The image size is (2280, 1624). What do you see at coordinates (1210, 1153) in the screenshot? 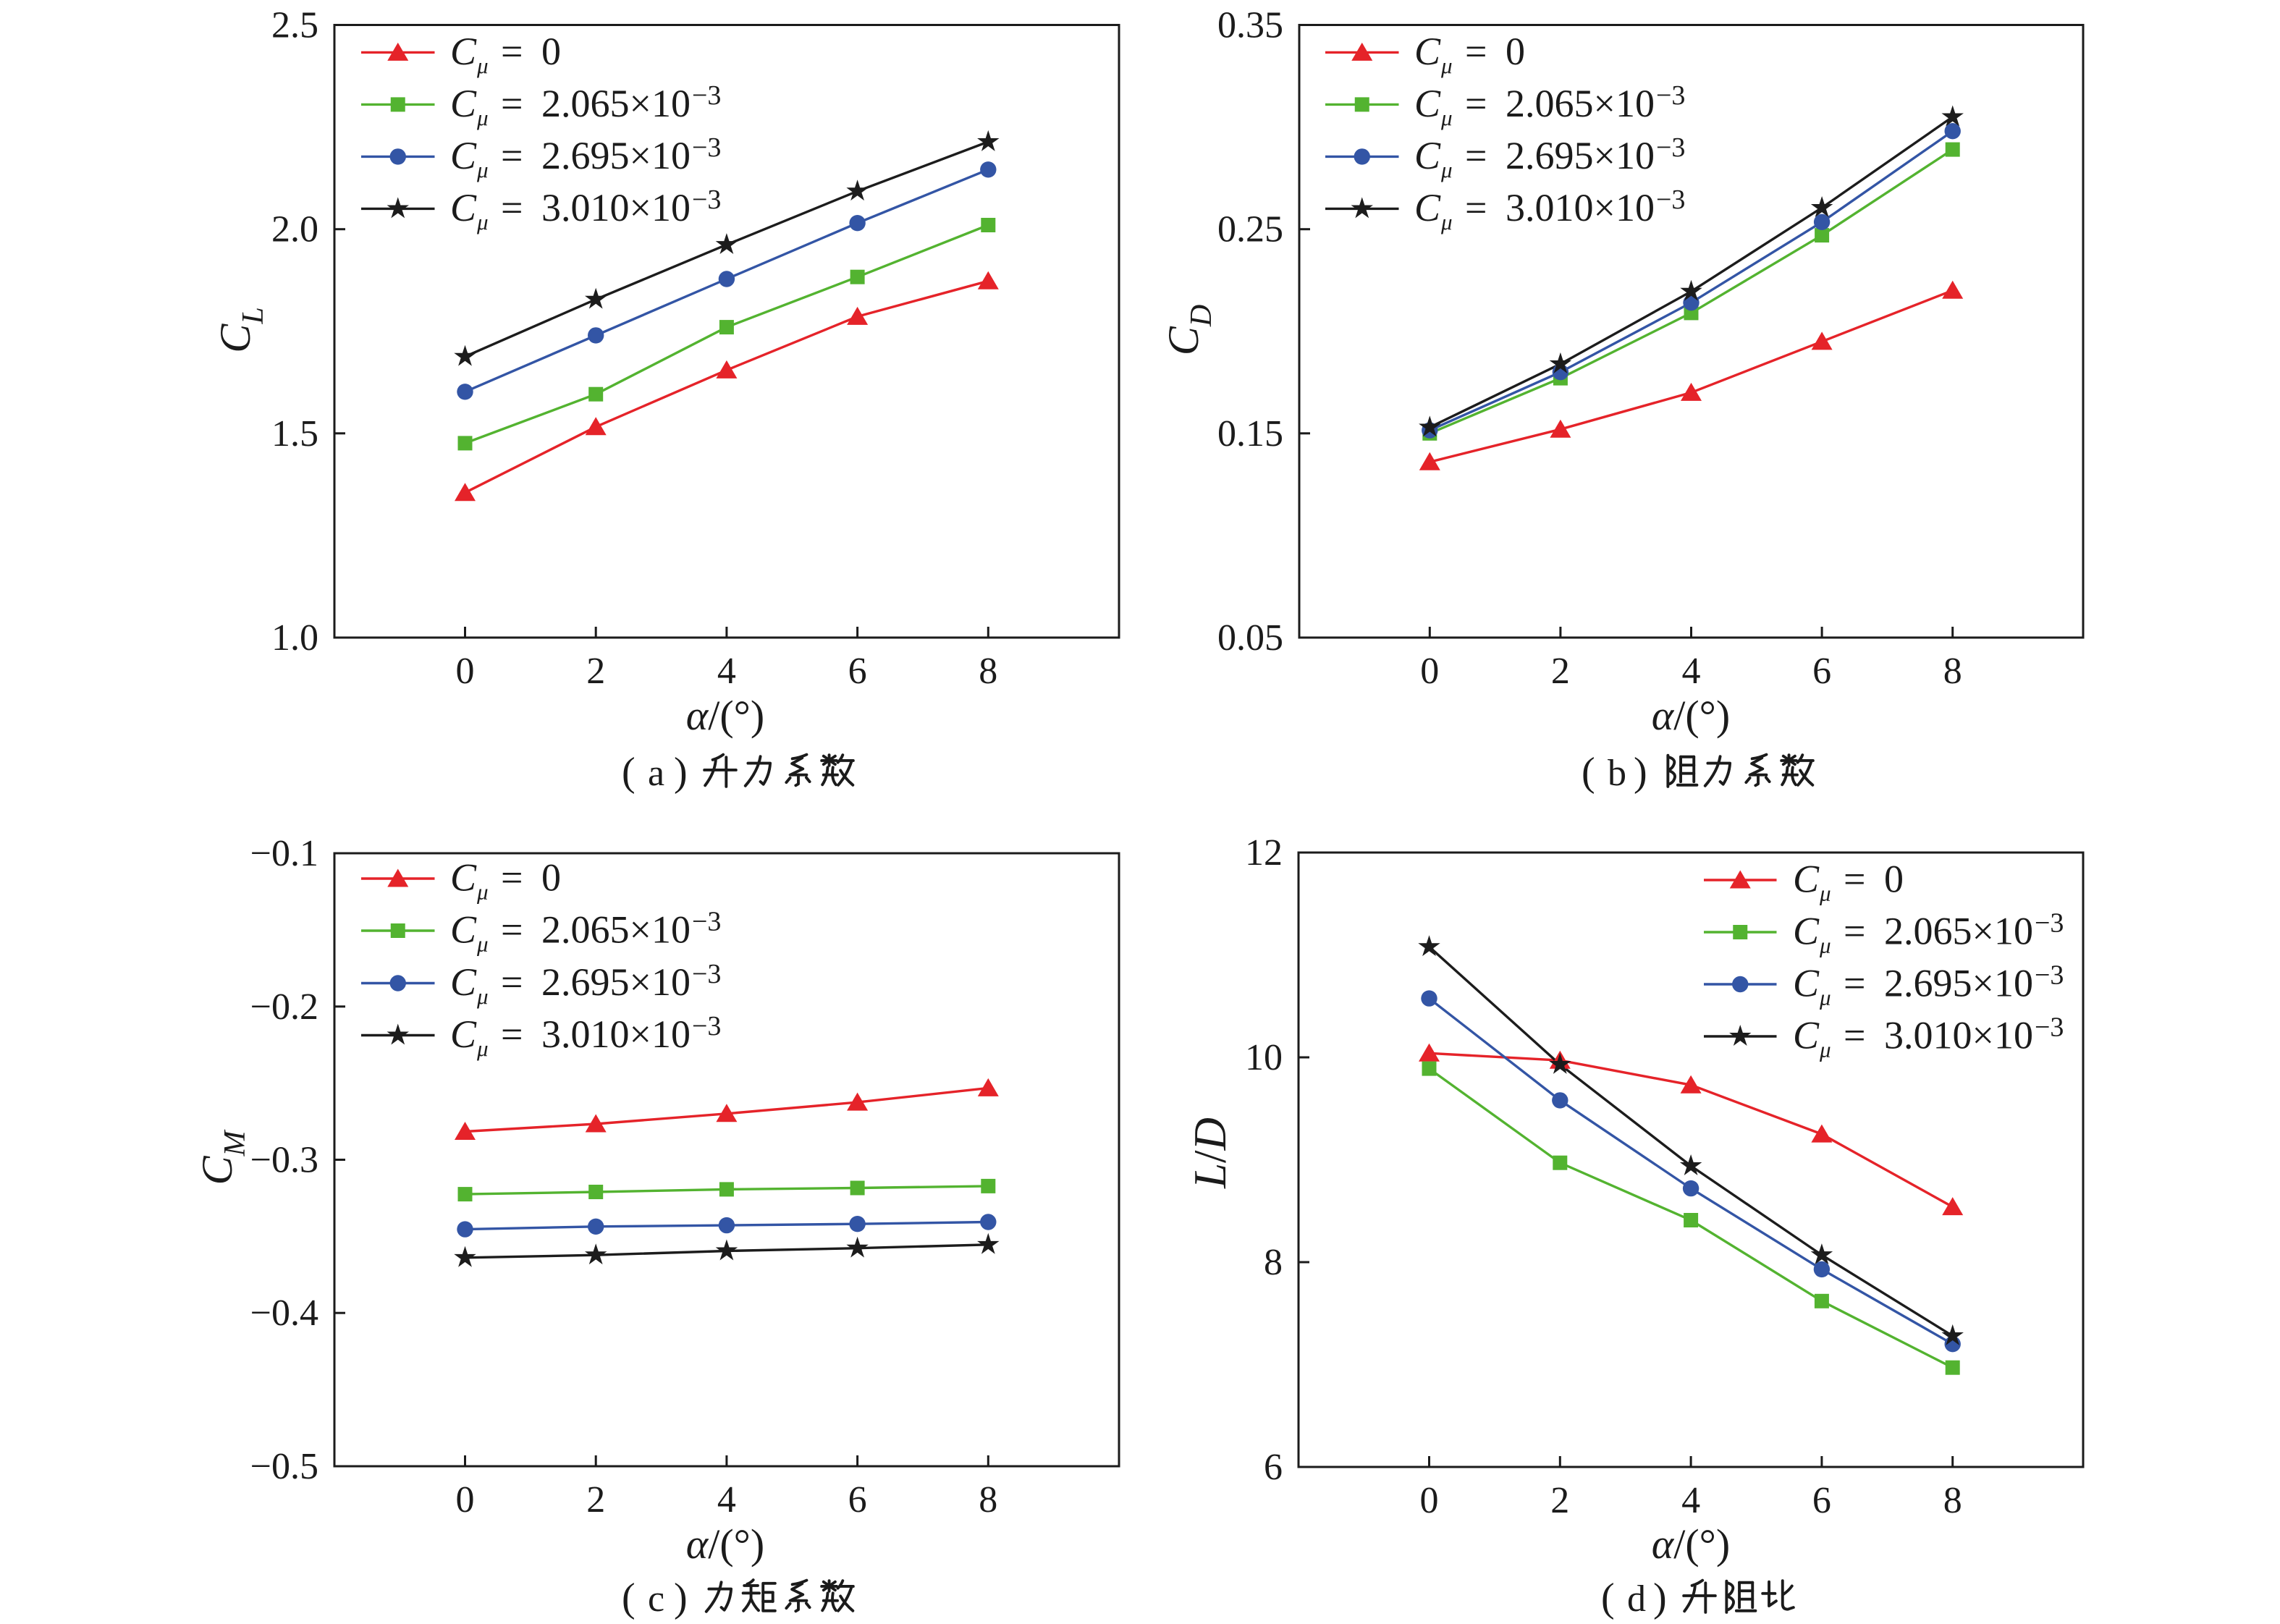
I see `svg-text: L/D` at bounding box center [1210, 1153].